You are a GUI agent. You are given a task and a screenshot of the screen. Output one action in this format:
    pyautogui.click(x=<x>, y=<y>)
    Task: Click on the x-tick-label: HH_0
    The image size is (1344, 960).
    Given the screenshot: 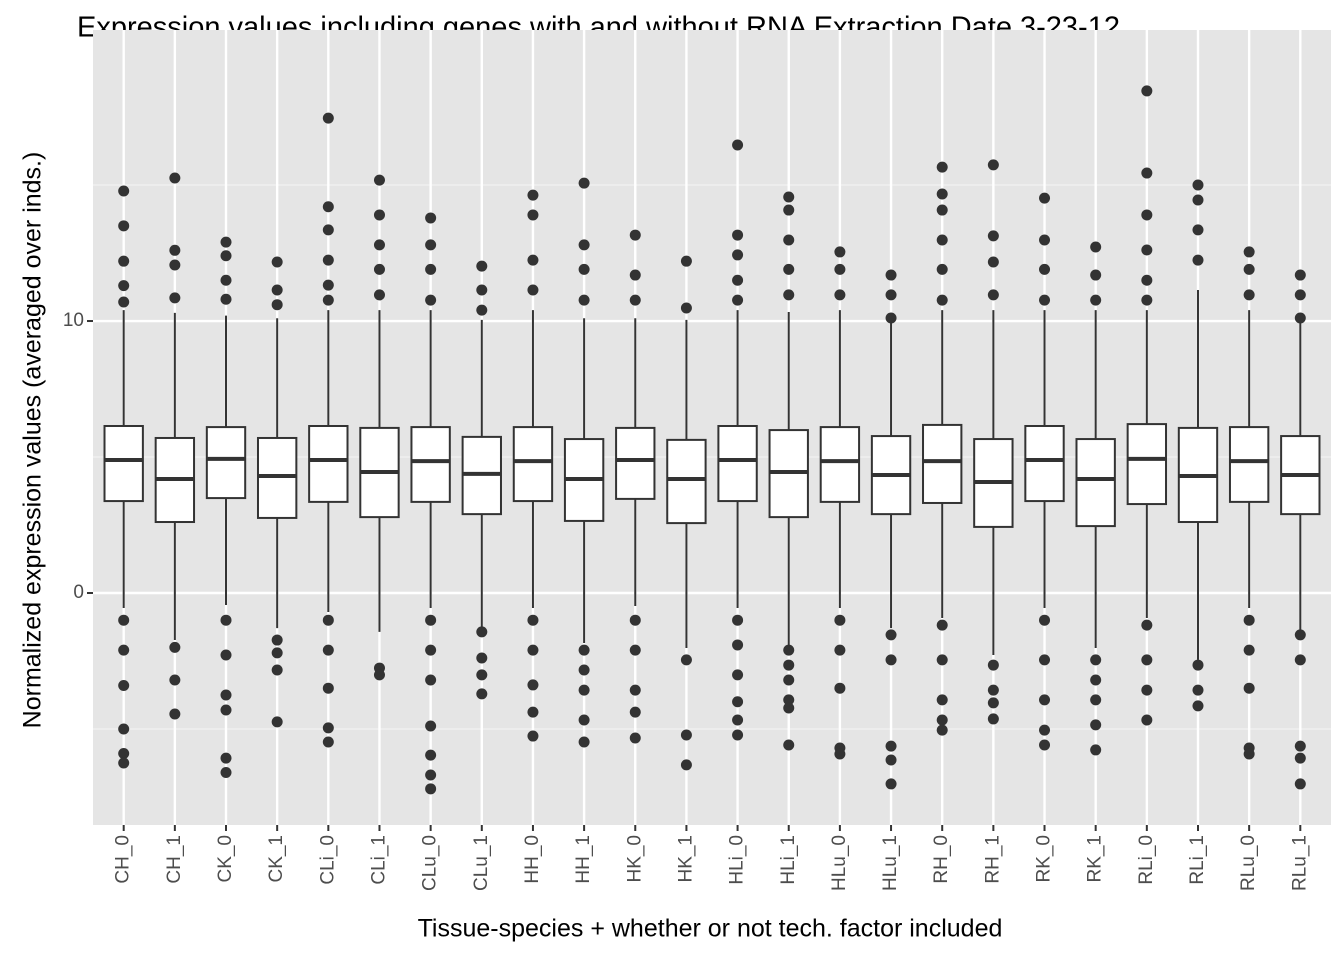 What is the action you would take?
    pyautogui.click(x=532, y=859)
    